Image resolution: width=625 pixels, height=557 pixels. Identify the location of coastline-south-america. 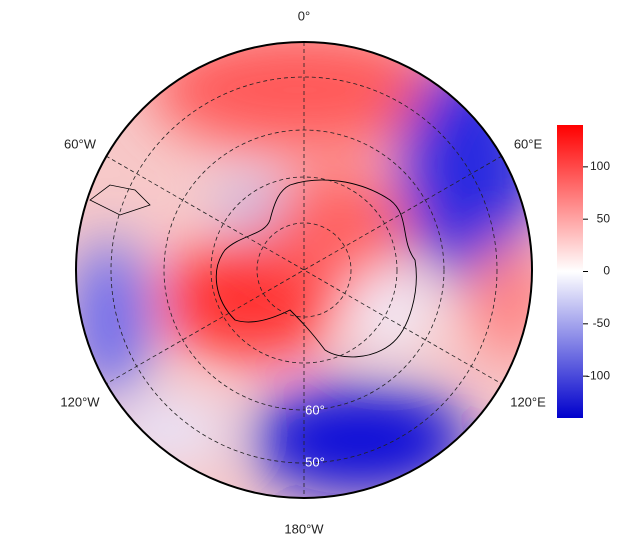
(120, 200).